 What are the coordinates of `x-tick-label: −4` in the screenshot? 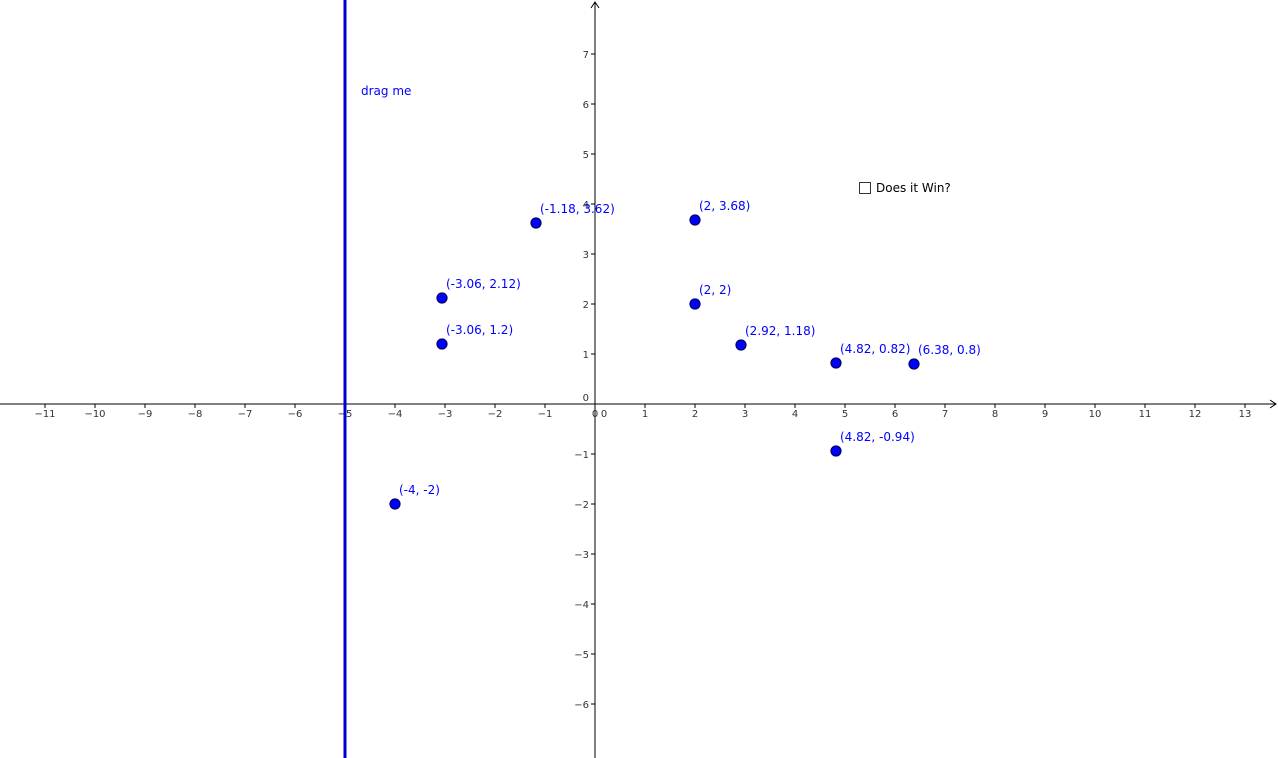 It's located at (395, 414).